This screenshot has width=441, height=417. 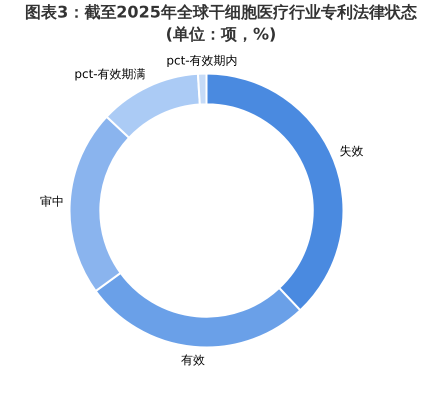 I want to click on chart-title: 图表3：截至2025年全球干细胞医疗行业专利法律状态, so click(x=221, y=12).